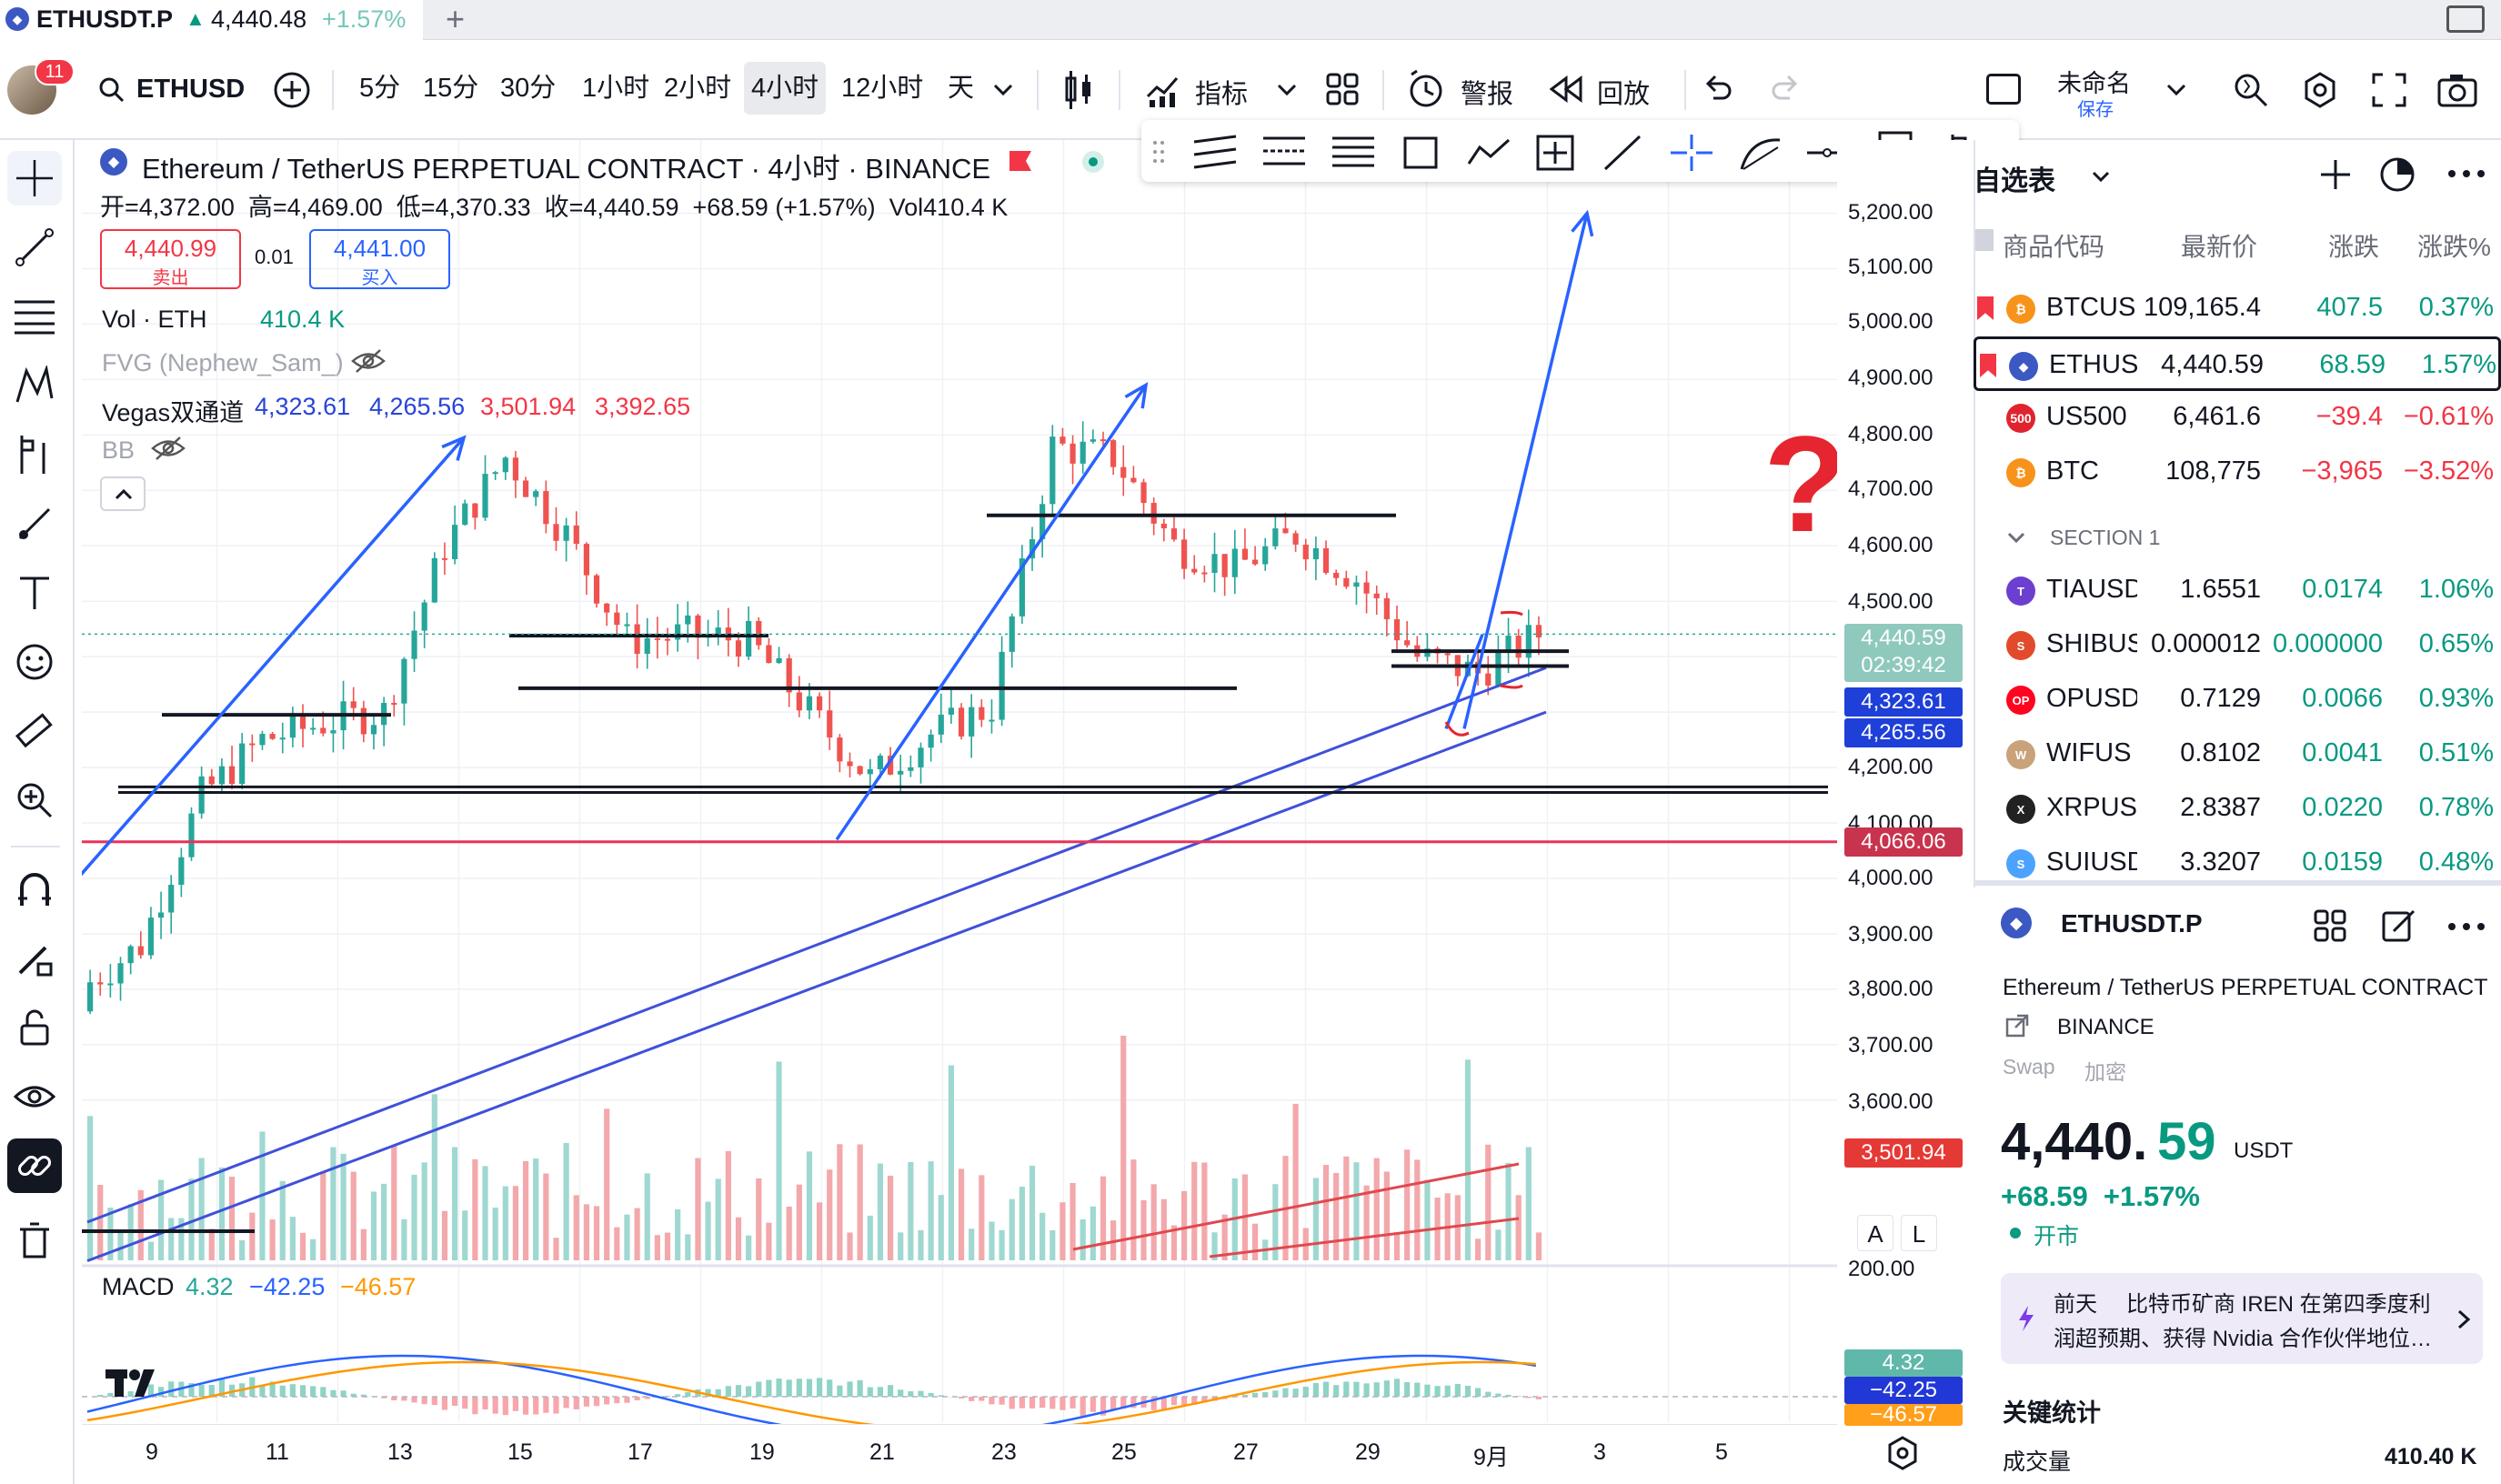 This screenshot has height=1484, width=2501. Describe the element at coordinates (1164, 89) in the screenshot. I see `indicators-icon` at that location.